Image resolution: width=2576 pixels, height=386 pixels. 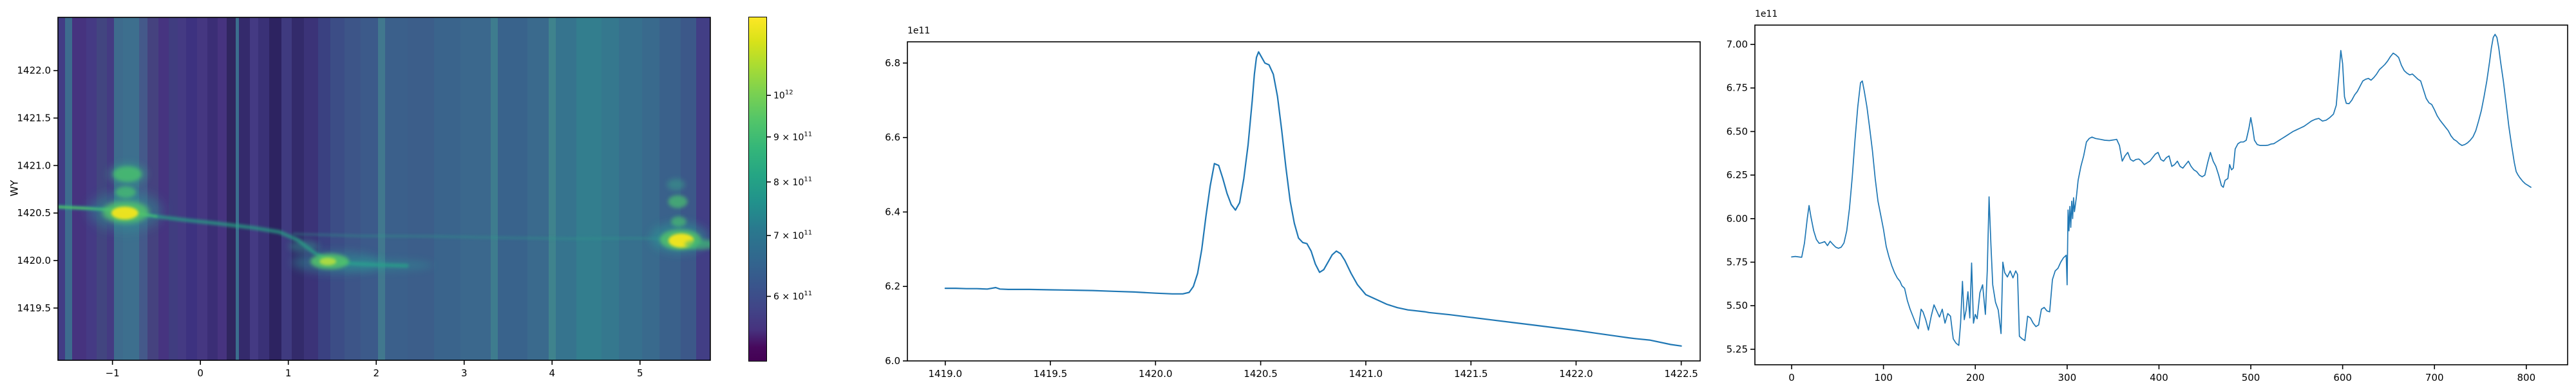 What do you see at coordinates (1737, 131) in the screenshot?
I see `y-tick-label: 6.50` at bounding box center [1737, 131].